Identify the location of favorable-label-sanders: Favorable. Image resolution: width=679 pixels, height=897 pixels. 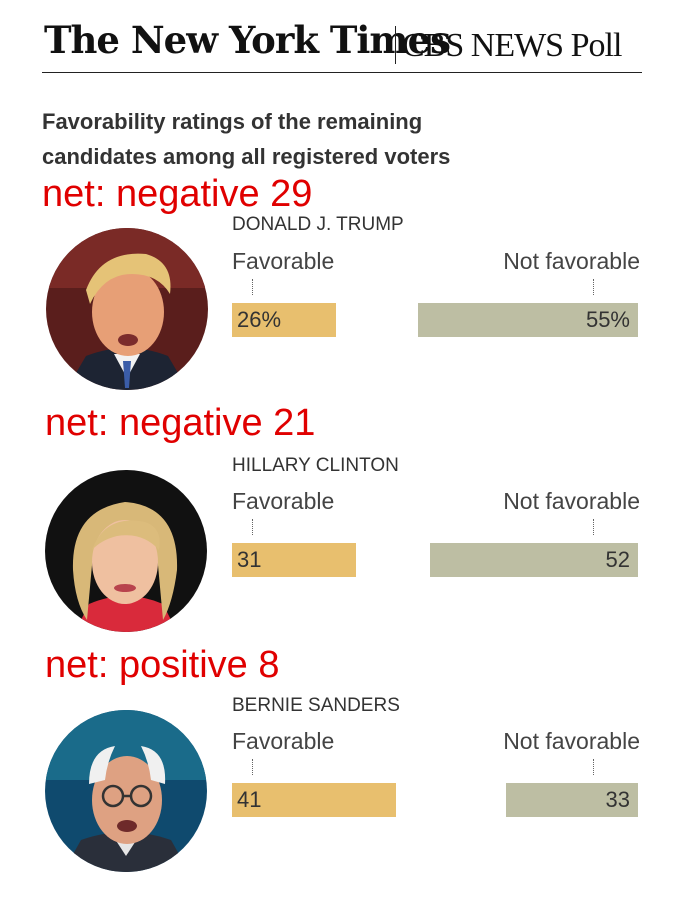
(283, 741).